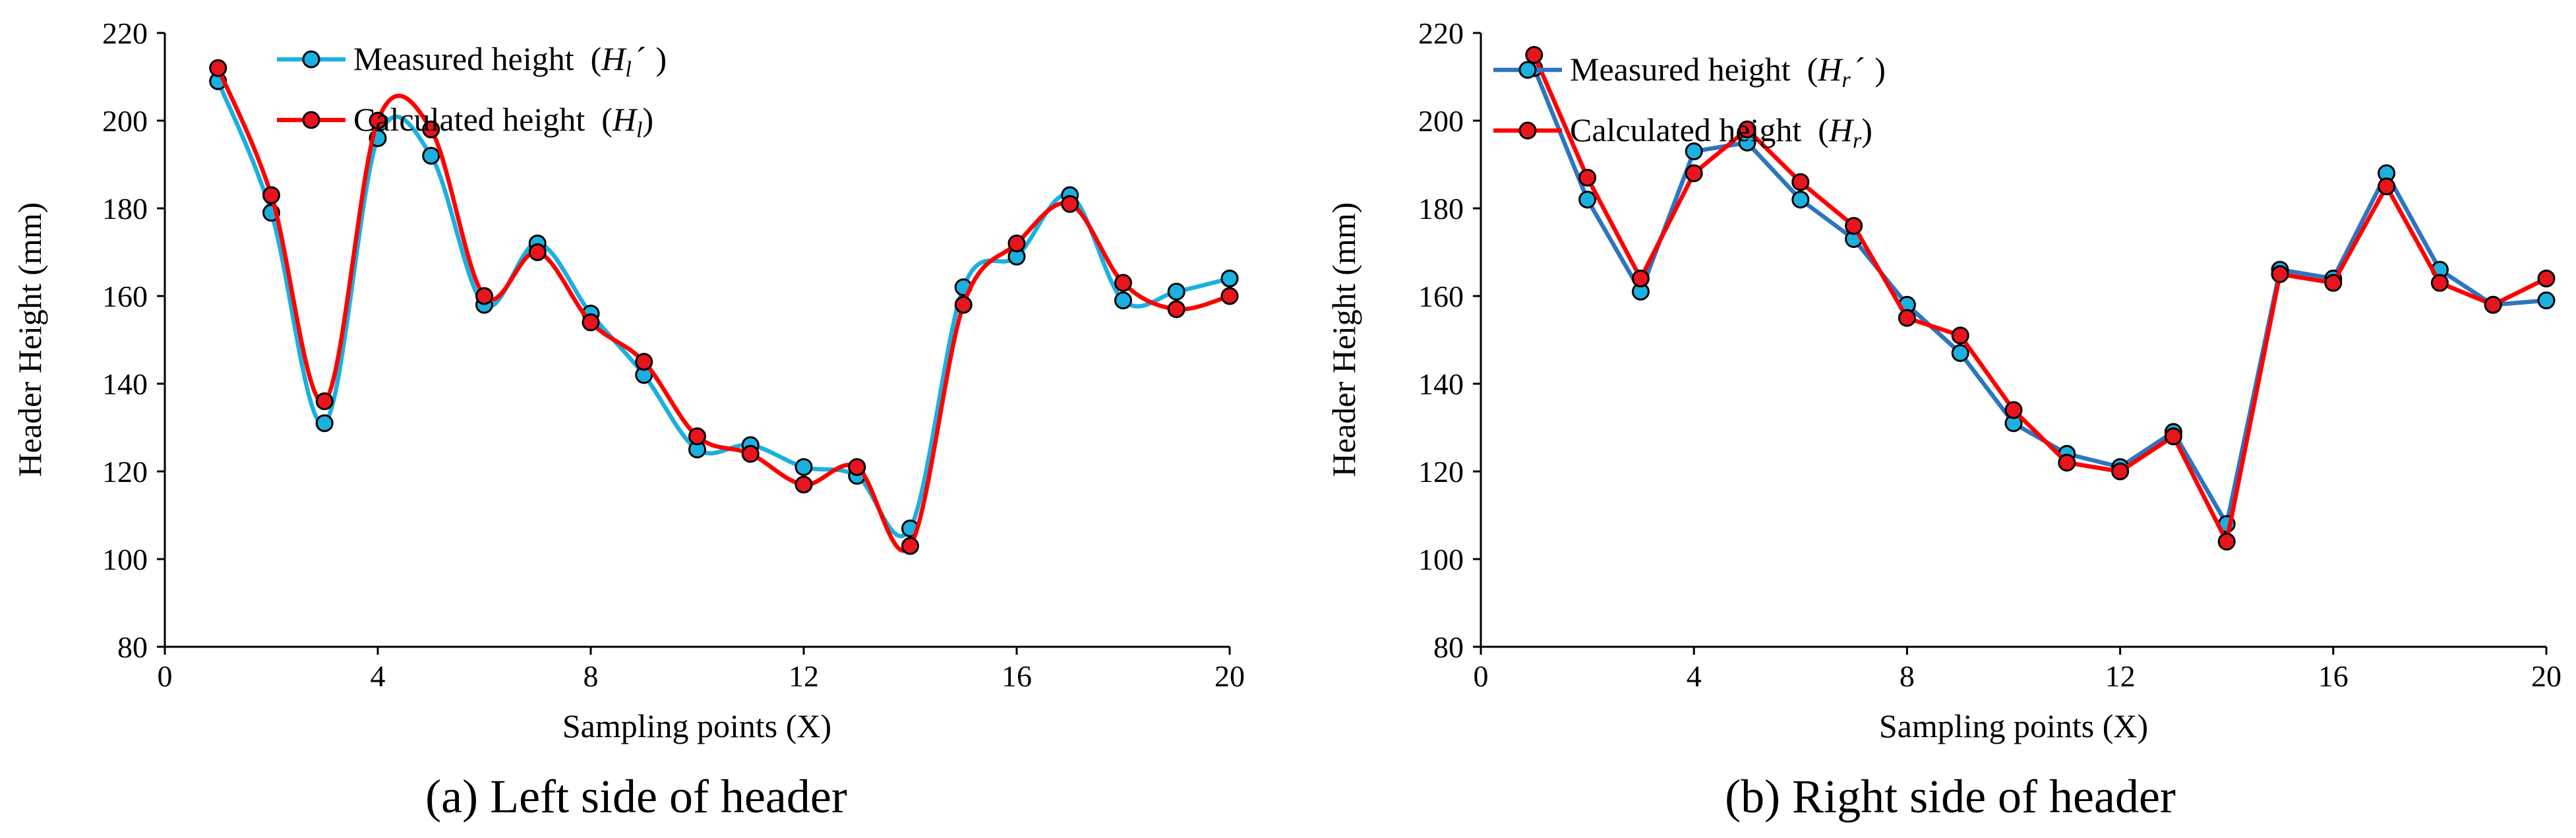  What do you see at coordinates (503, 121) in the screenshot?
I see `legend-label: Calculated height (Hl)` at bounding box center [503, 121].